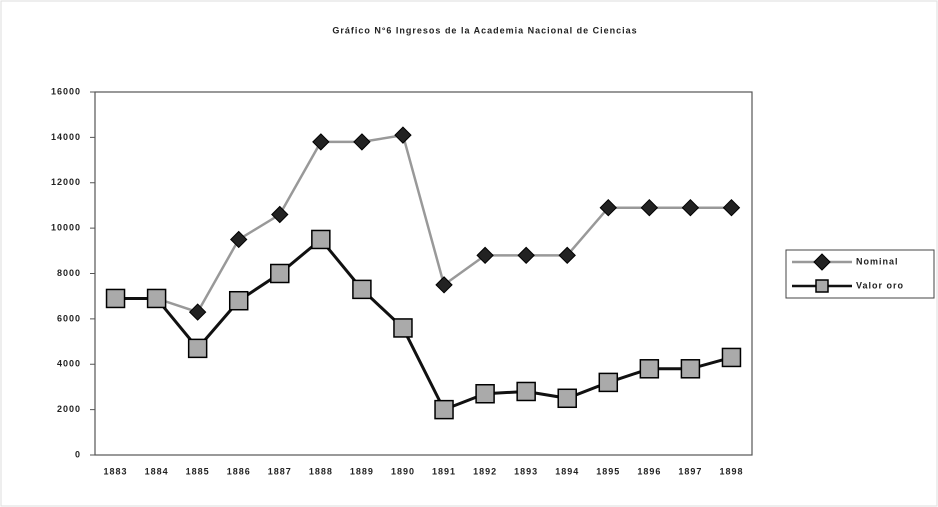 The width and height of the screenshot is (938, 507). What do you see at coordinates (69, 318) in the screenshot?
I see `y-tick-label: 6000` at bounding box center [69, 318].